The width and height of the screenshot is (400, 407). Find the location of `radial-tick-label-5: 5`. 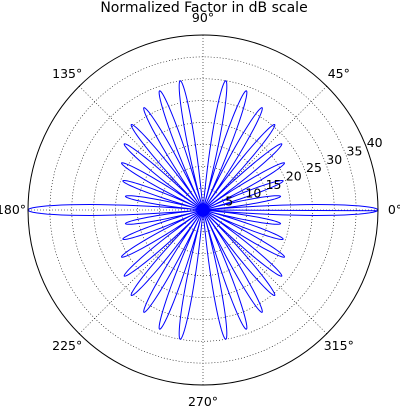

radial-tick-label-5: 5 is located at coordinates (229, 201).